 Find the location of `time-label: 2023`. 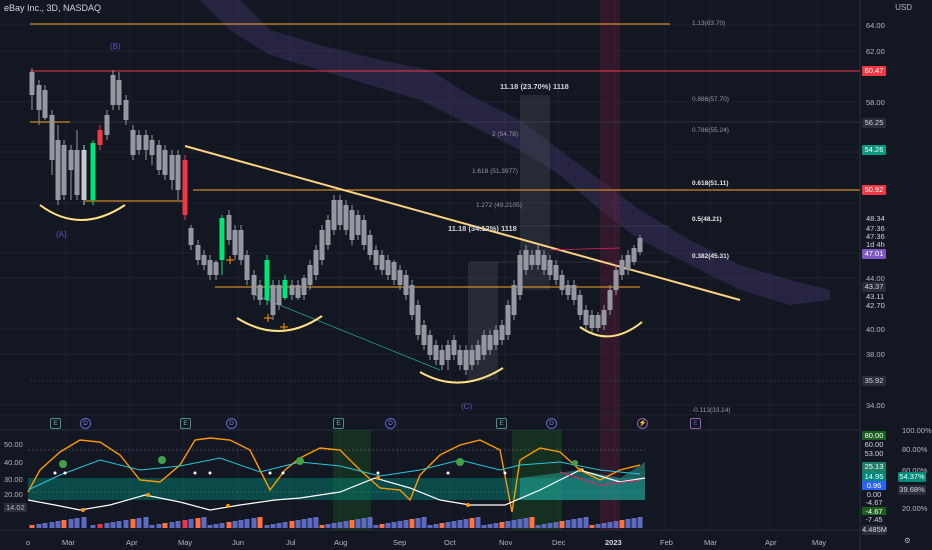

time-label: 2023 is located at coordinates (613, 542).